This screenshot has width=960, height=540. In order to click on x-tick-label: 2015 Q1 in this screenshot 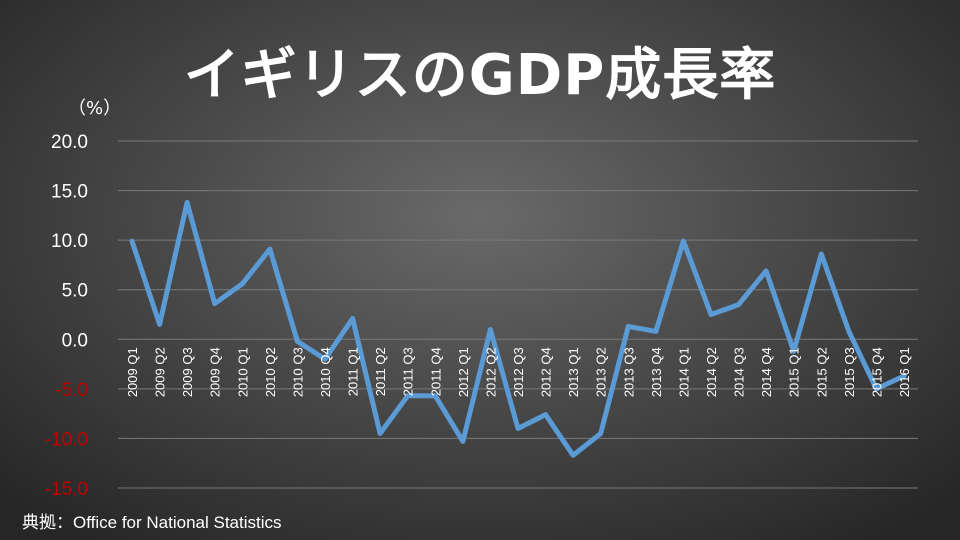, I will do `click(794, 372)`.